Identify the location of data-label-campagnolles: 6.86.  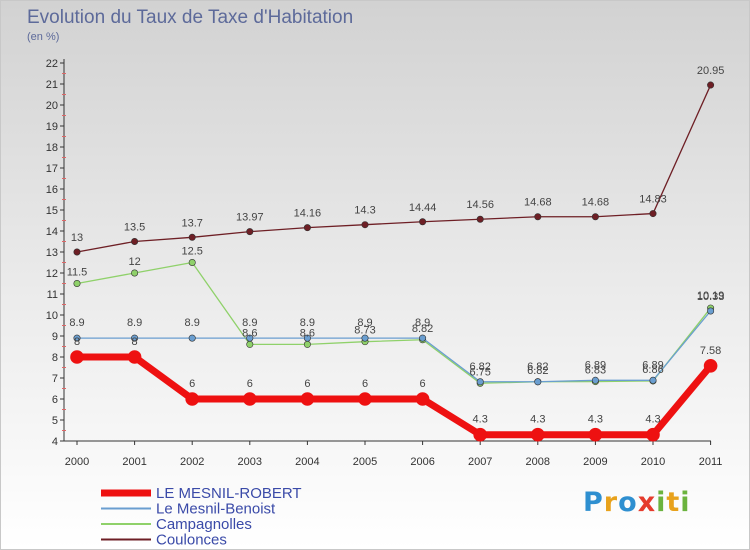
(652, 370).